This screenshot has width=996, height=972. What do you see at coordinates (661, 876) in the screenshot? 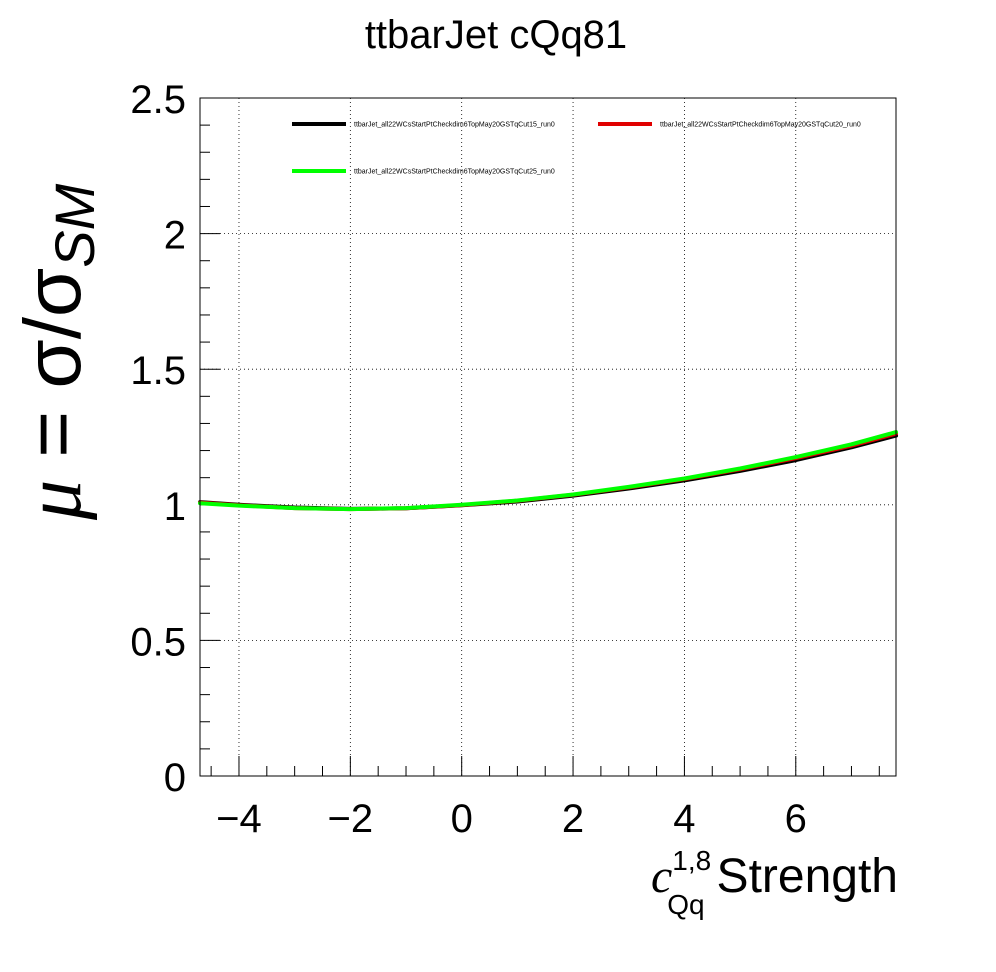
I see `x-axis-label-var: c` at bounding box center [661, 876].